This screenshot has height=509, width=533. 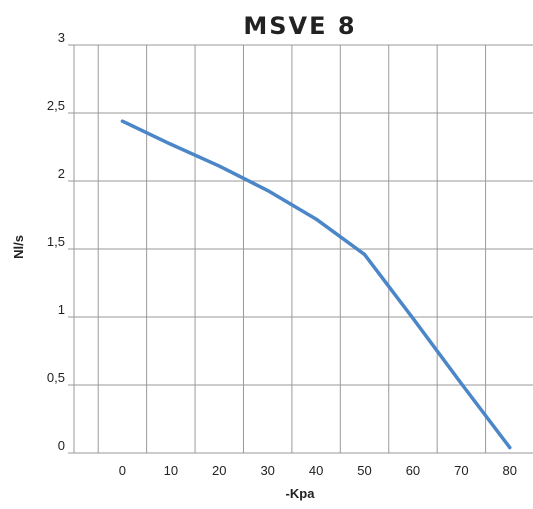 I want to click on x-axis-ticks: 0 10 20 30 40 50 60 70 80, so click(x=318, y=470).